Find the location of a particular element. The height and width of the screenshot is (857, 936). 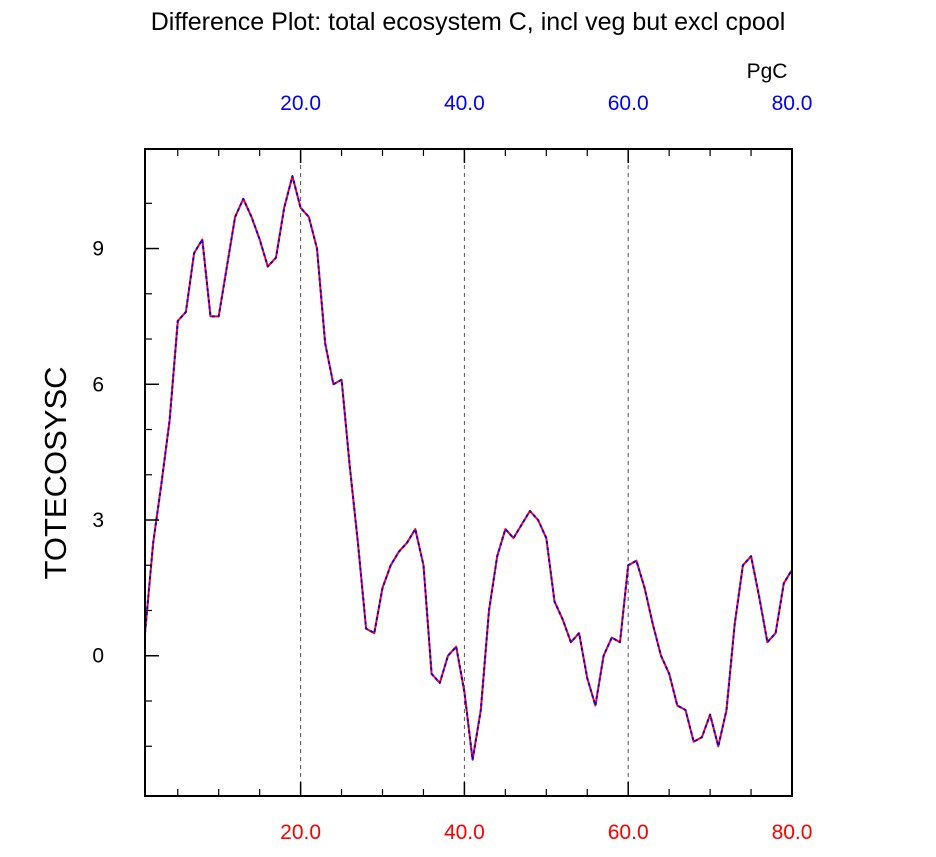

x-tick-label-bottom-60: 60.0 is located at coordinates (628, 832).